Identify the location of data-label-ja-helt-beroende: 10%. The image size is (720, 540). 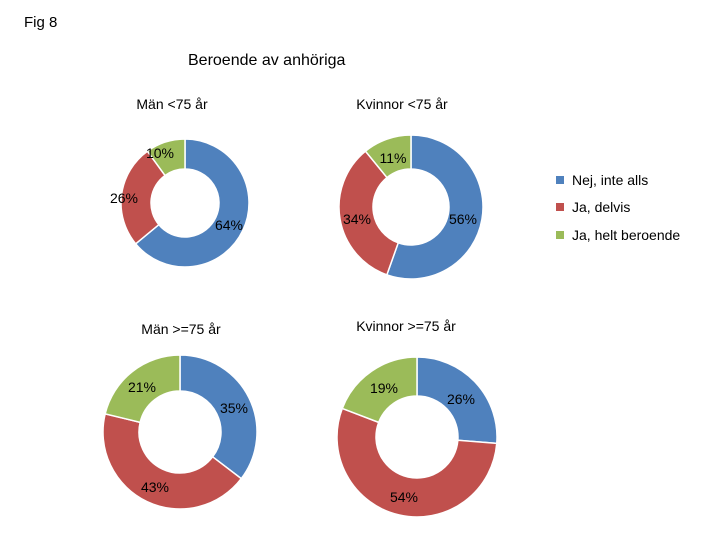
(160, 153).